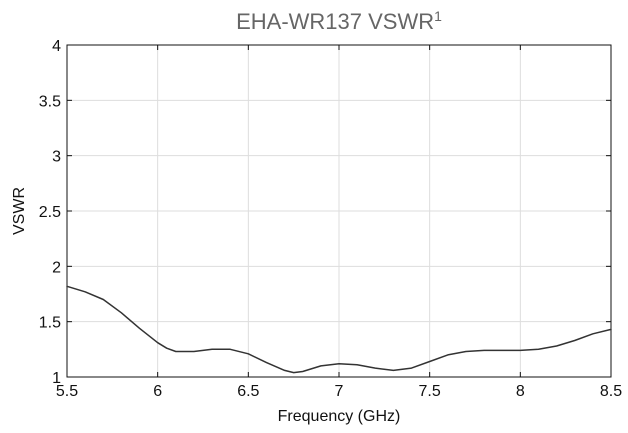  I want to click on y-tick-label: 2, so click(56, 267).